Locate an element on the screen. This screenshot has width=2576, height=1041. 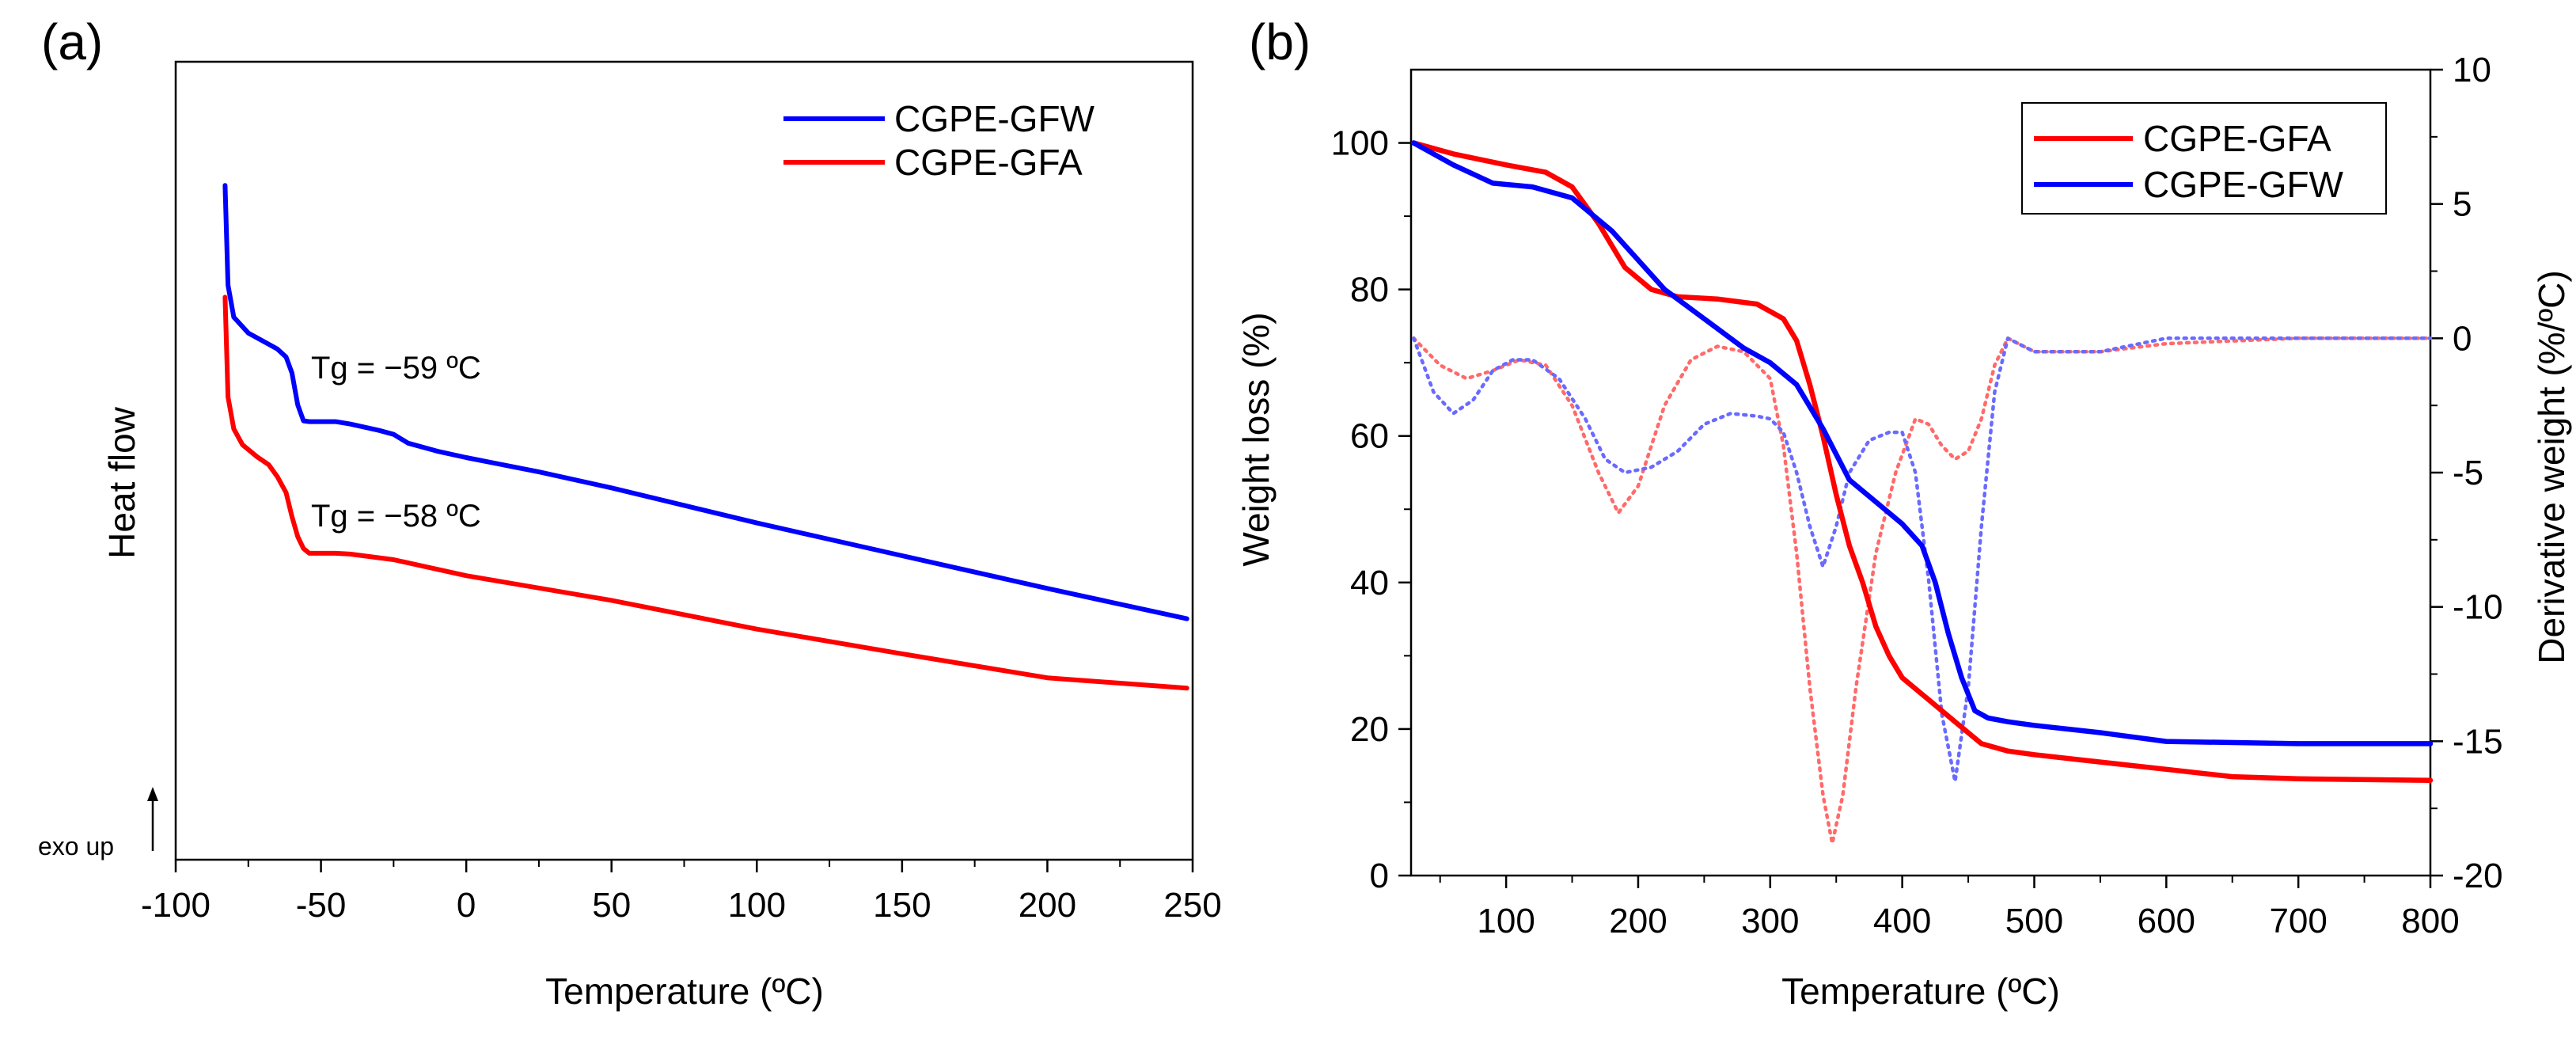
legend-b-label-gfa: CGPE-GFA is located at coordinates (2237, 139).